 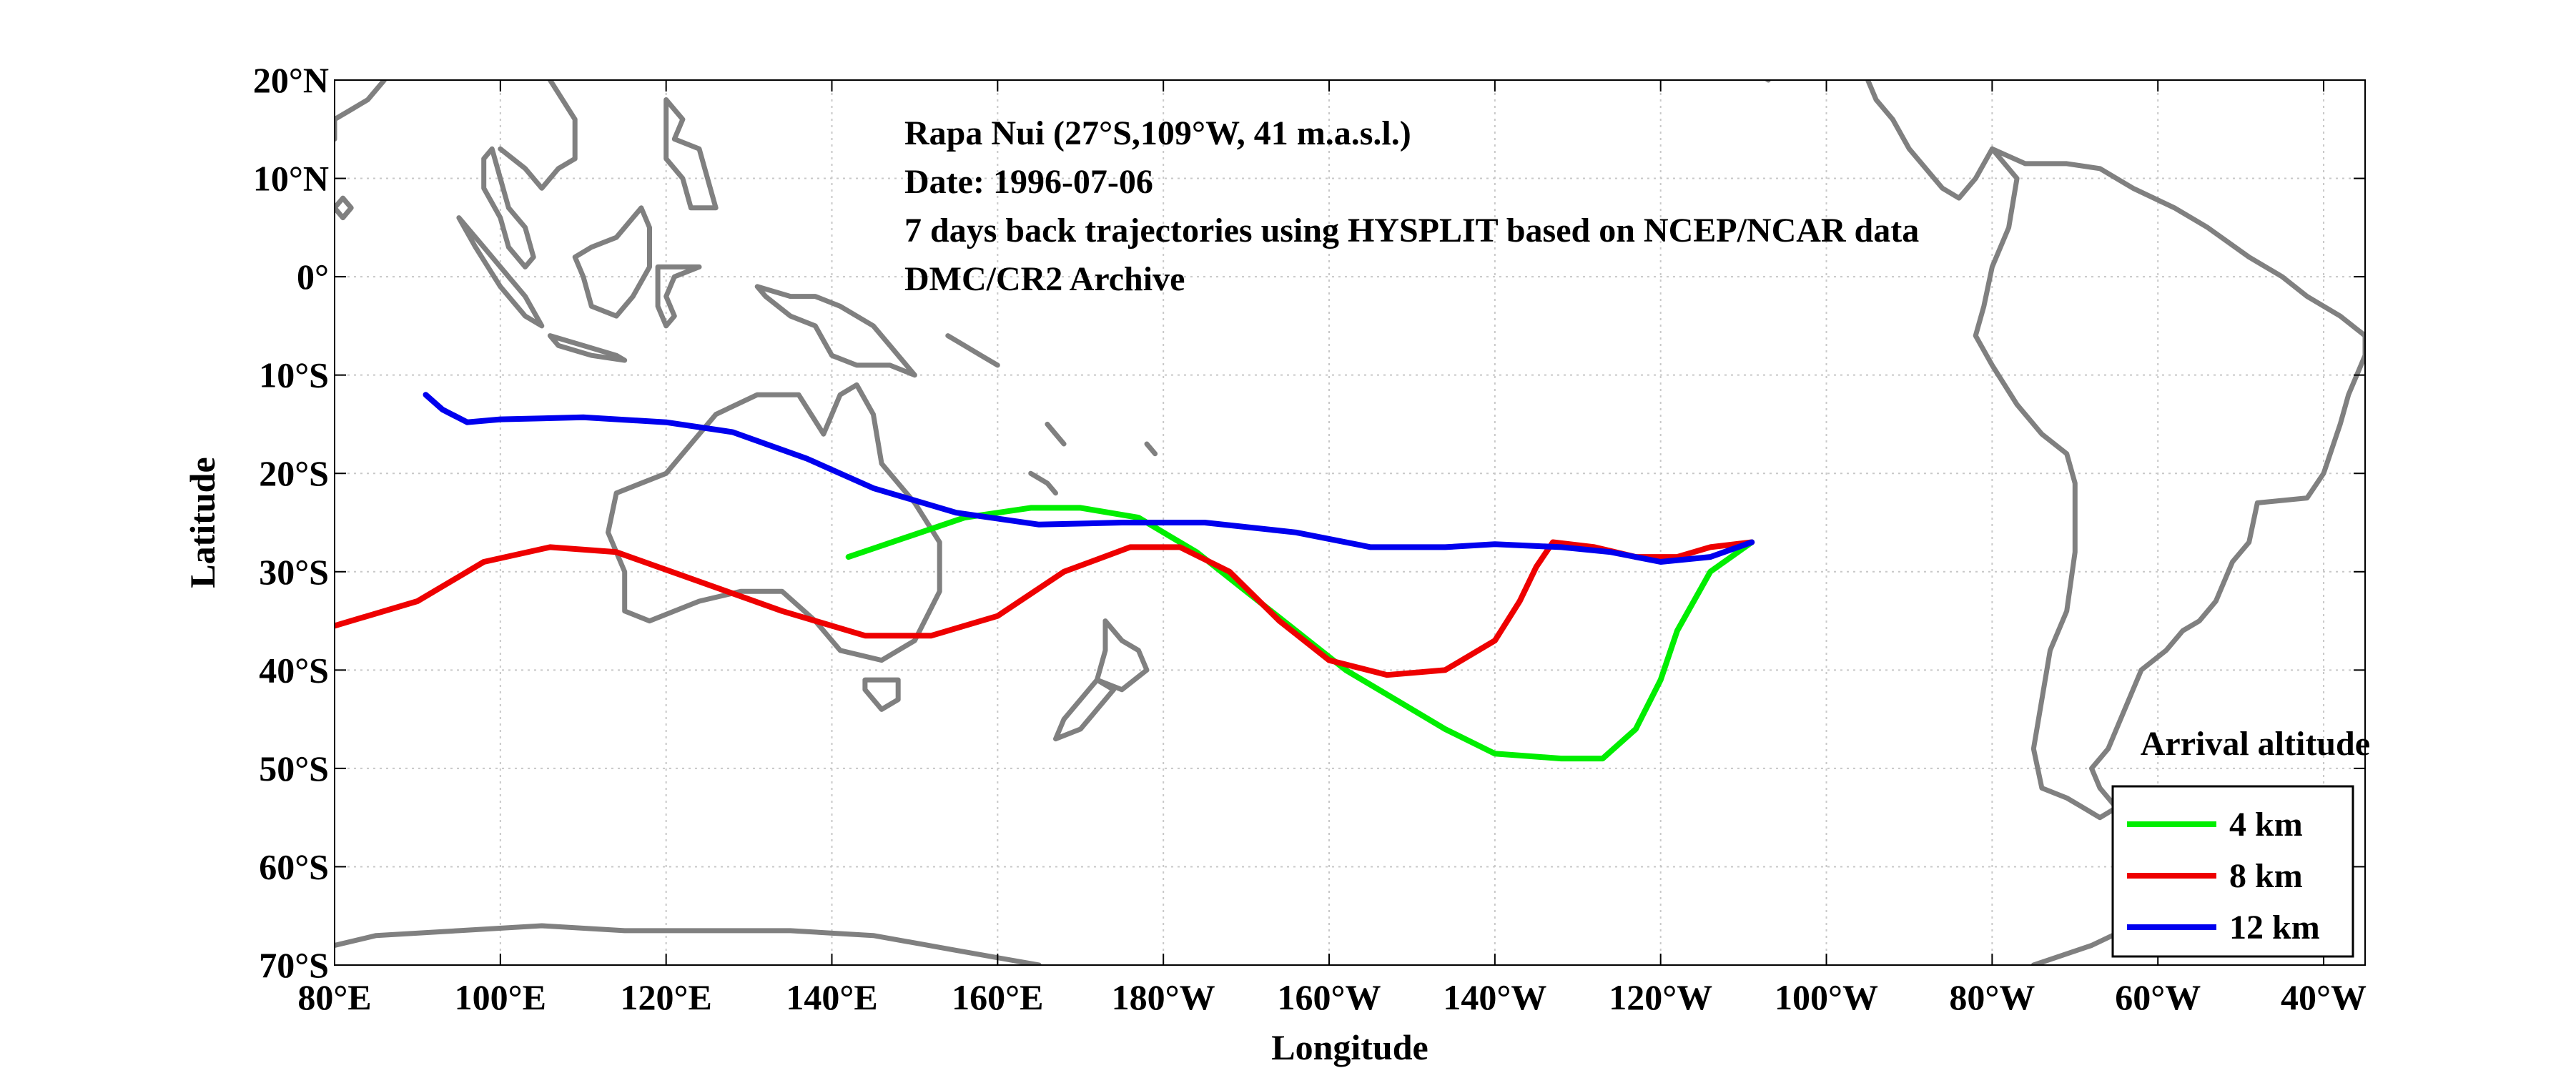 I want to click on trajectory-12-km, so click(x=1089, y=478).